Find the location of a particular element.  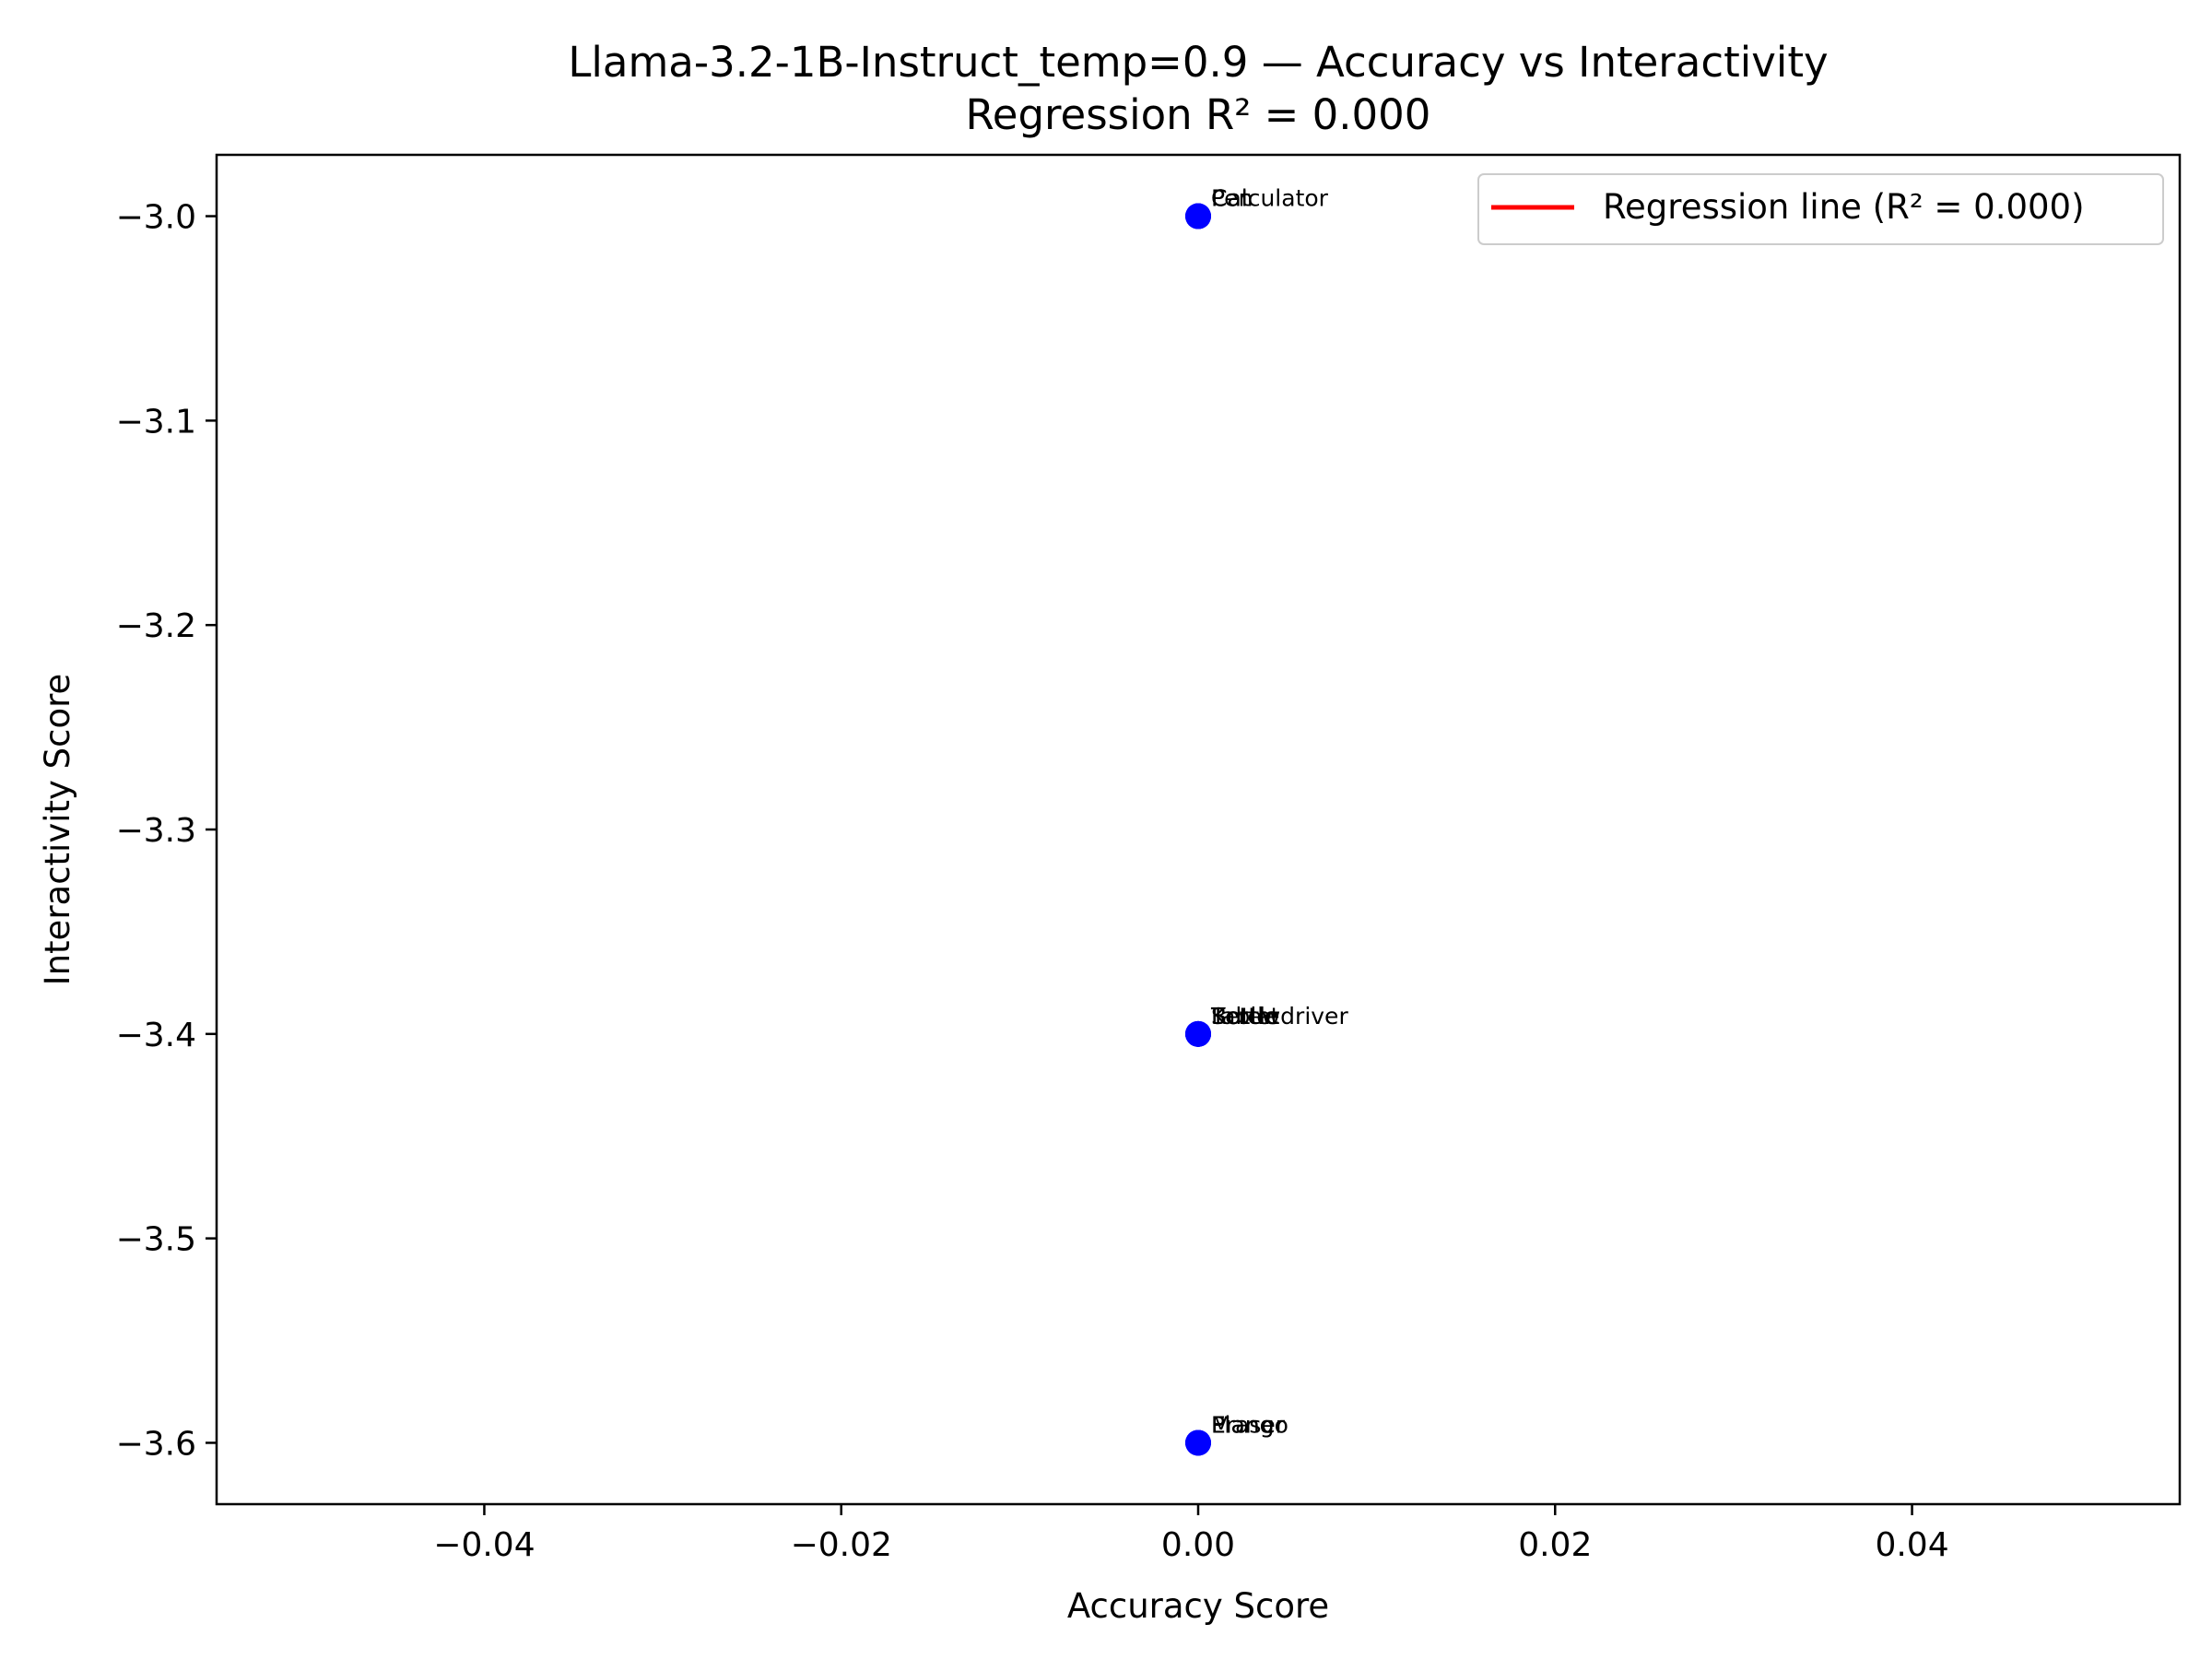

legend-box is located at coordinates (1820, 209).